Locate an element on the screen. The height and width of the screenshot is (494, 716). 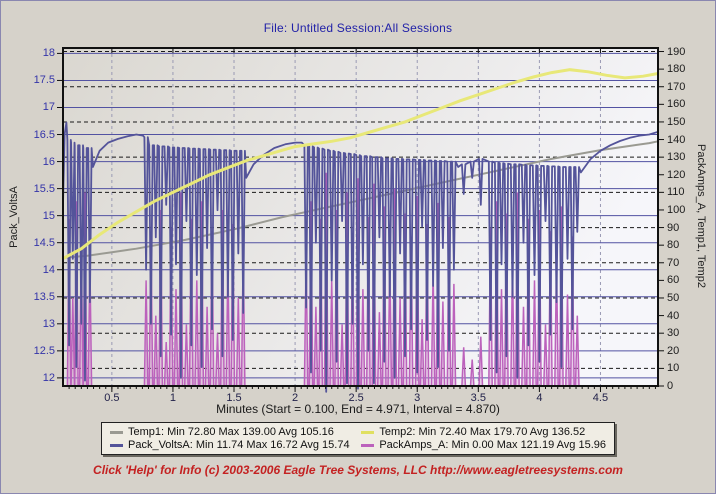
y-left-tick-label: 18 is located at coordinates (48, 53).